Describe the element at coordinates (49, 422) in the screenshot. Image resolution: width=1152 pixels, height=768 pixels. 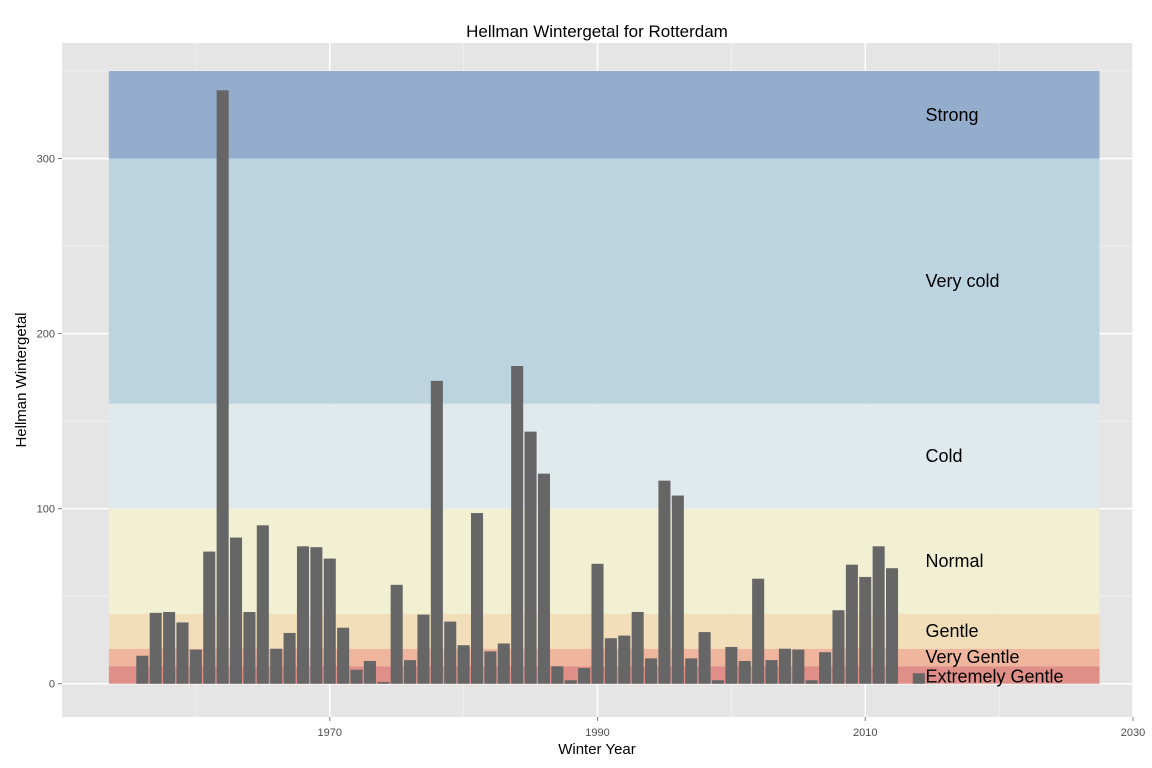
I see `y-axis-ticks: 0 100 200 300` at that location.